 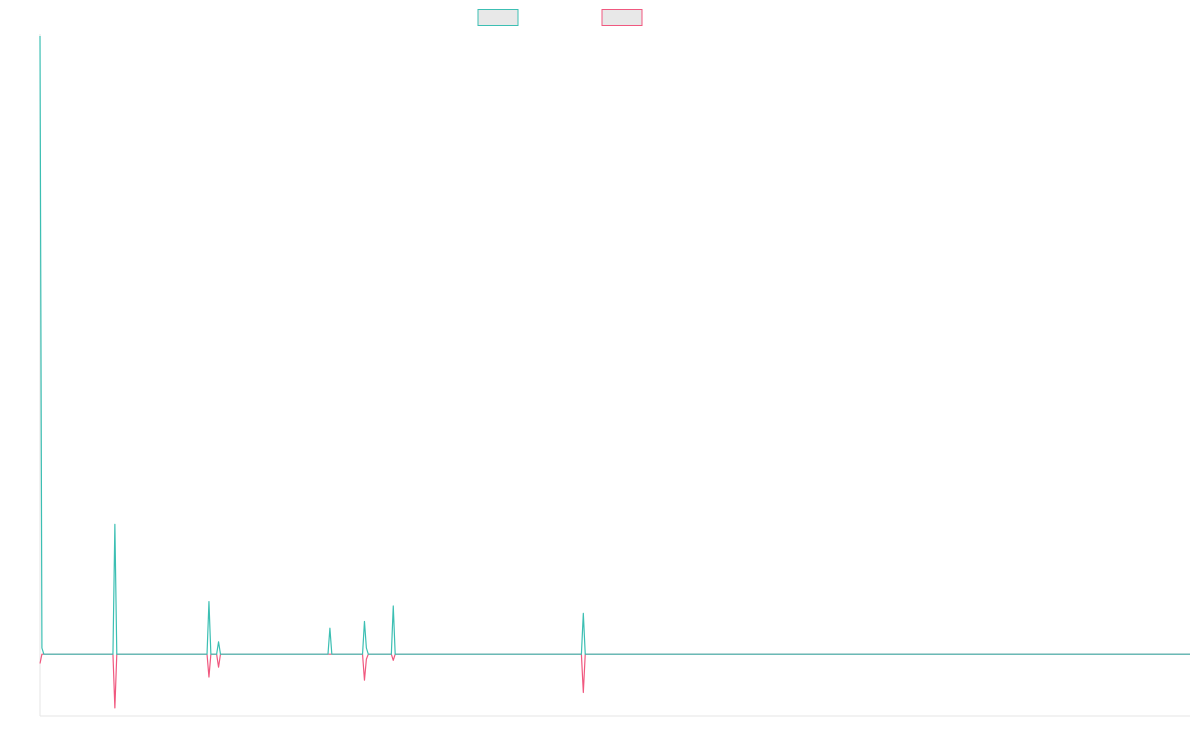 I want to click on legend, so click(x=560, y=17).